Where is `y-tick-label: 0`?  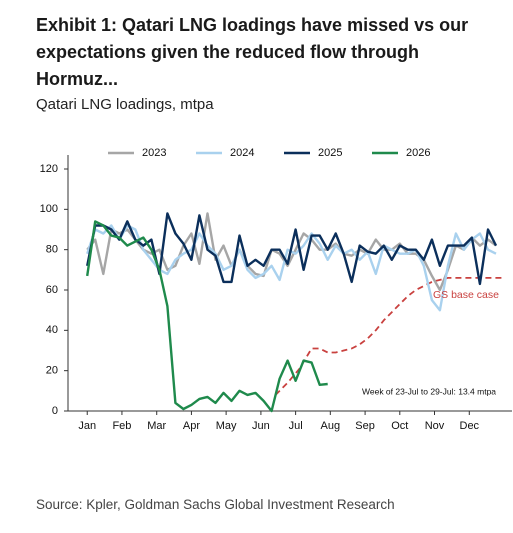 y-tick-label: 0 is located at coordinates (55, 411).